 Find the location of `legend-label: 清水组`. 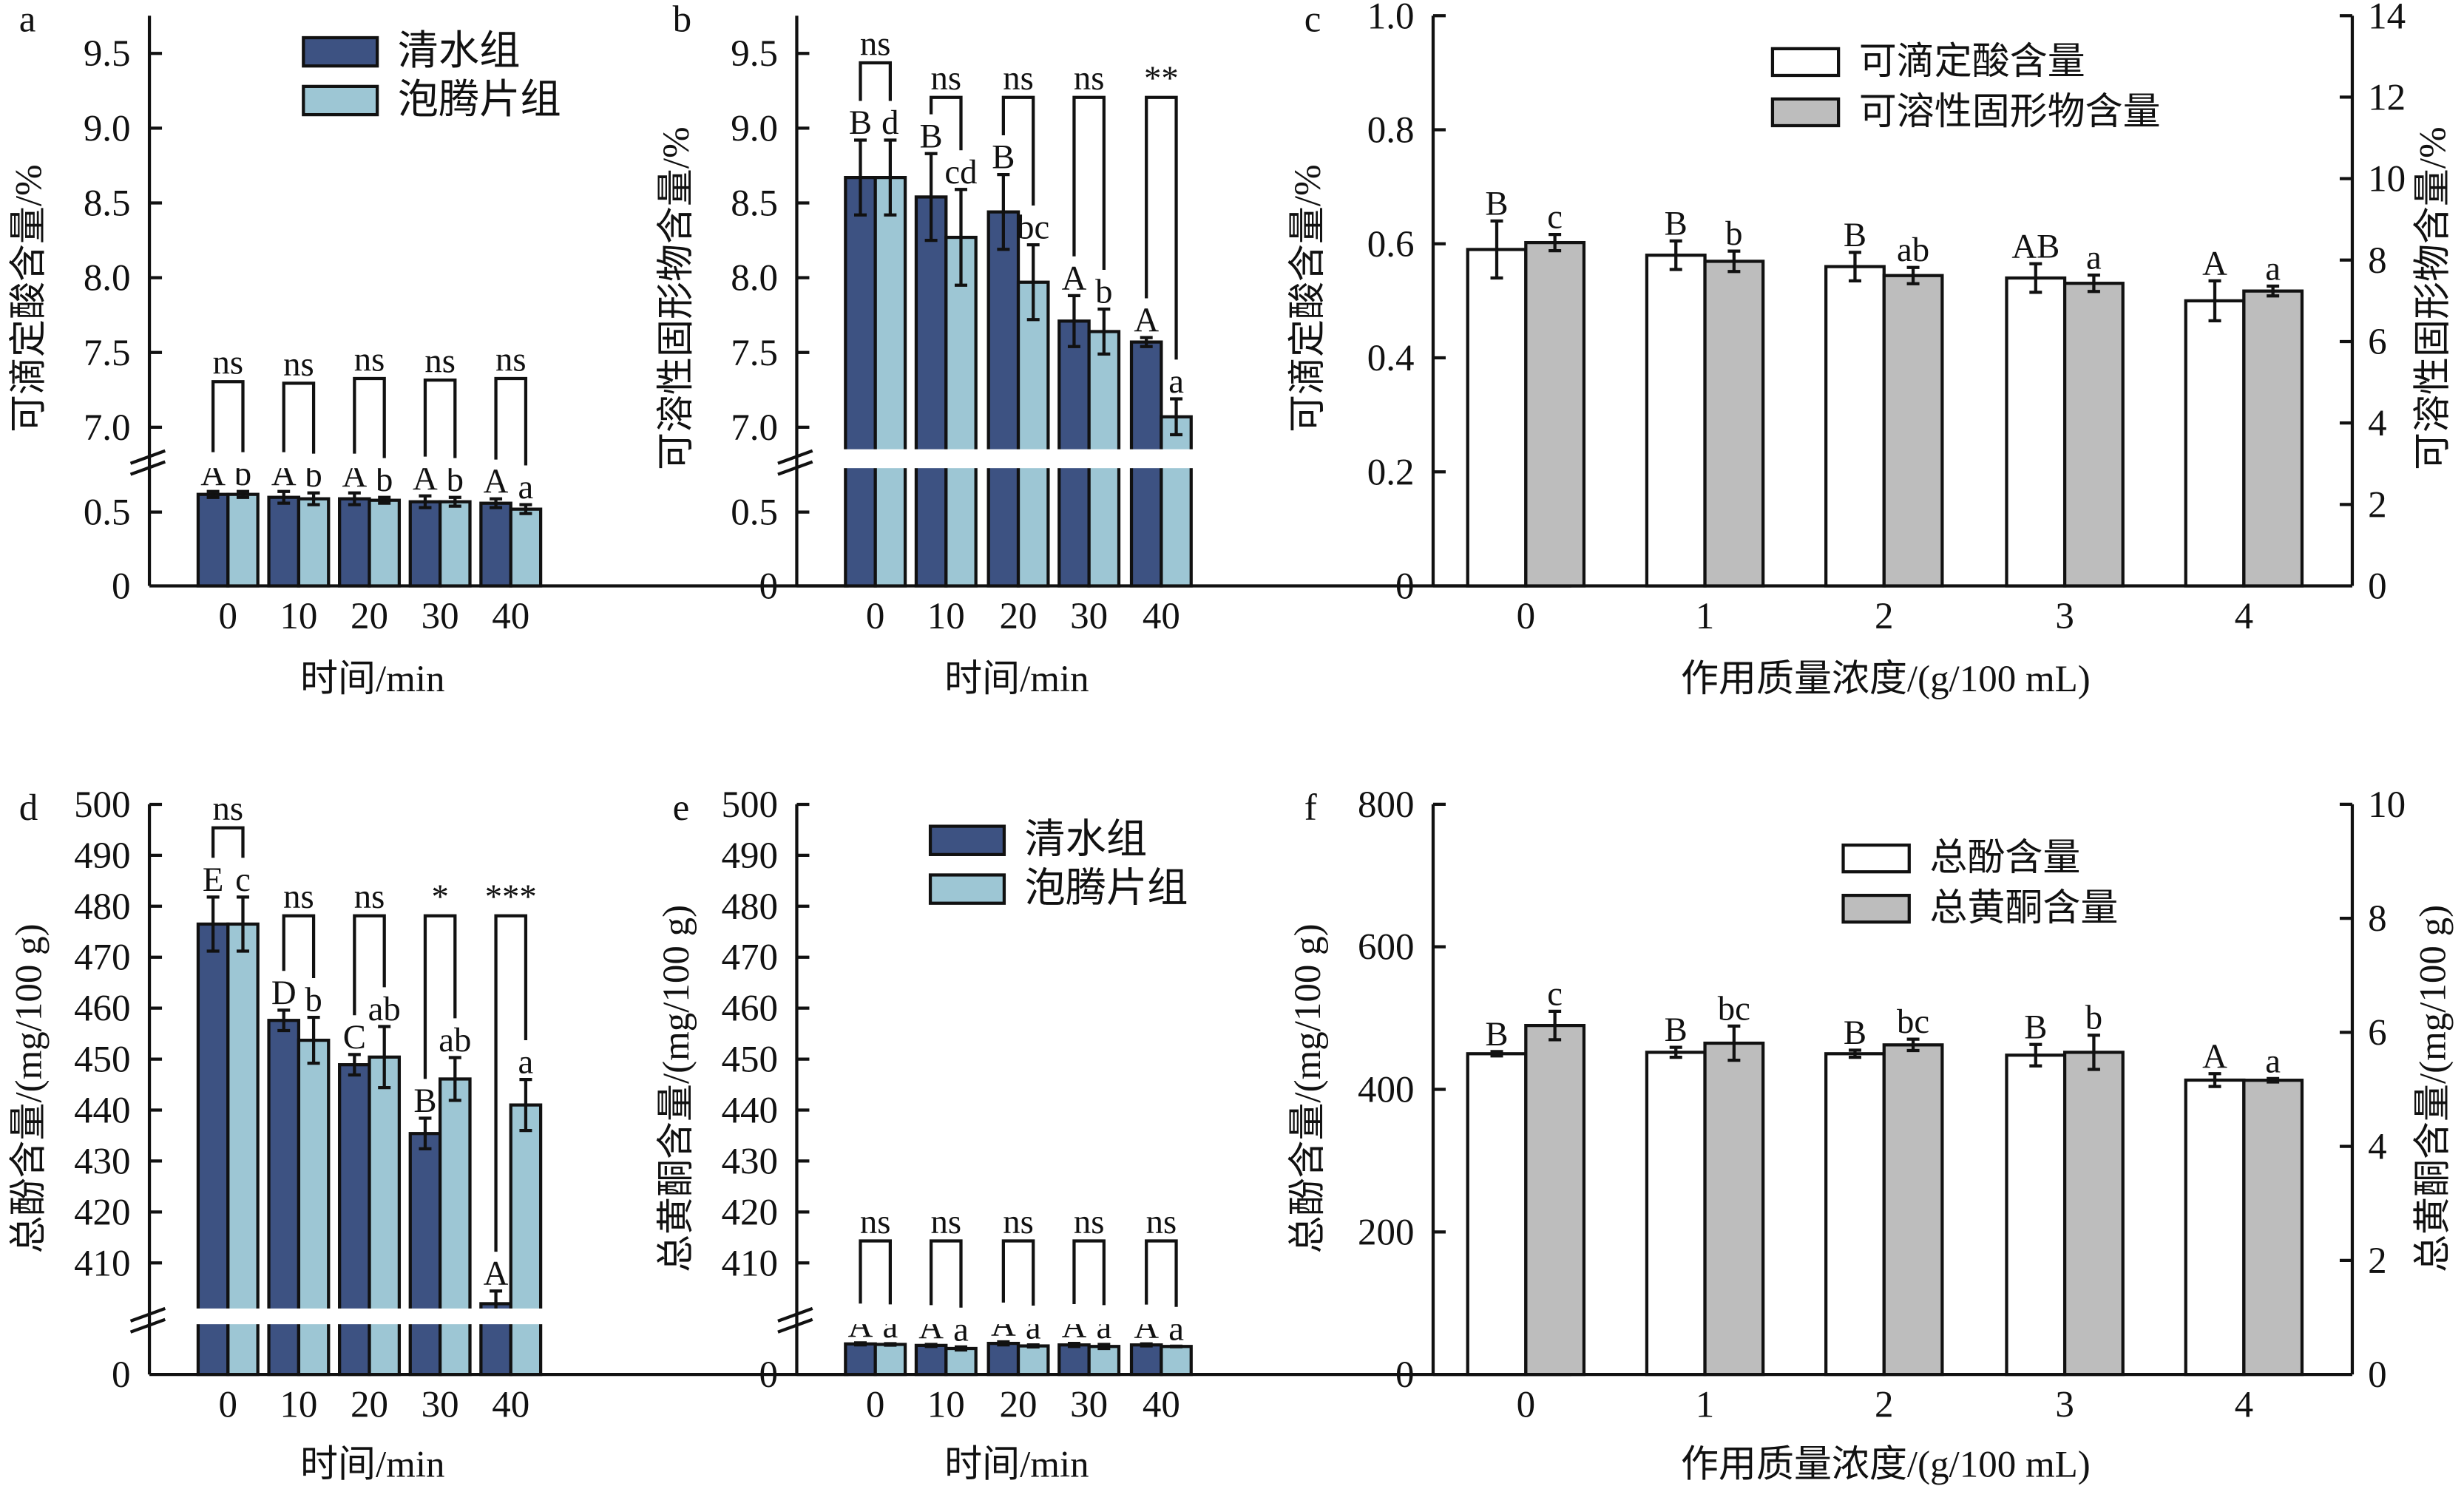

legend-label: 清水组 is located at coordinates (460, 50).